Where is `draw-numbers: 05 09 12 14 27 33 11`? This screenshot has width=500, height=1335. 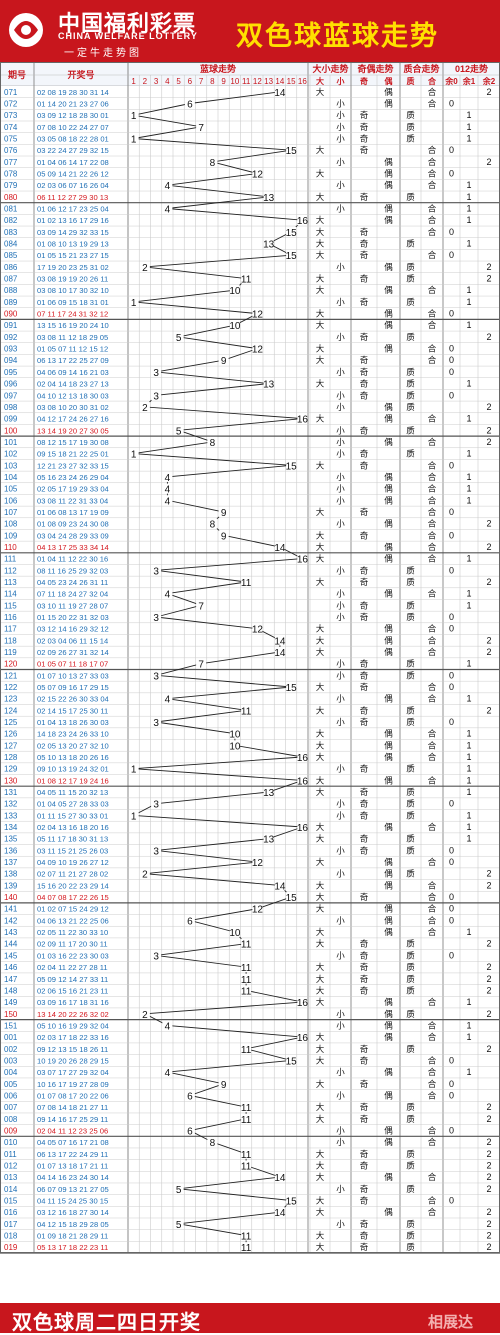 draw-numbers: 05 09 12 14 27 33 11 is located at coordinates (72, 979).